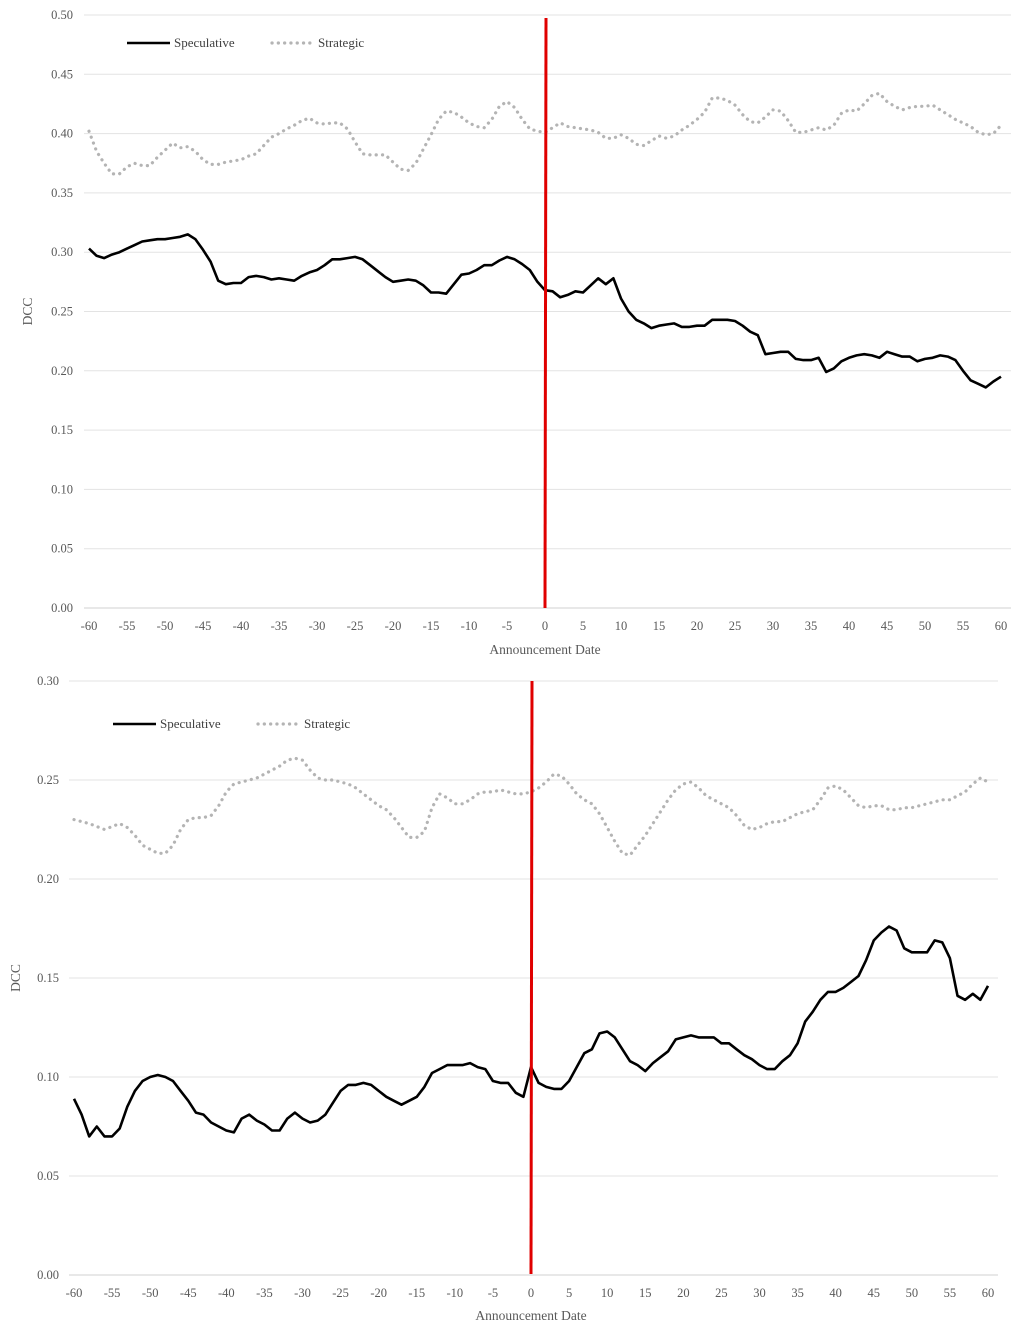  I want to click on series-line-strategic, so click(531, 807).